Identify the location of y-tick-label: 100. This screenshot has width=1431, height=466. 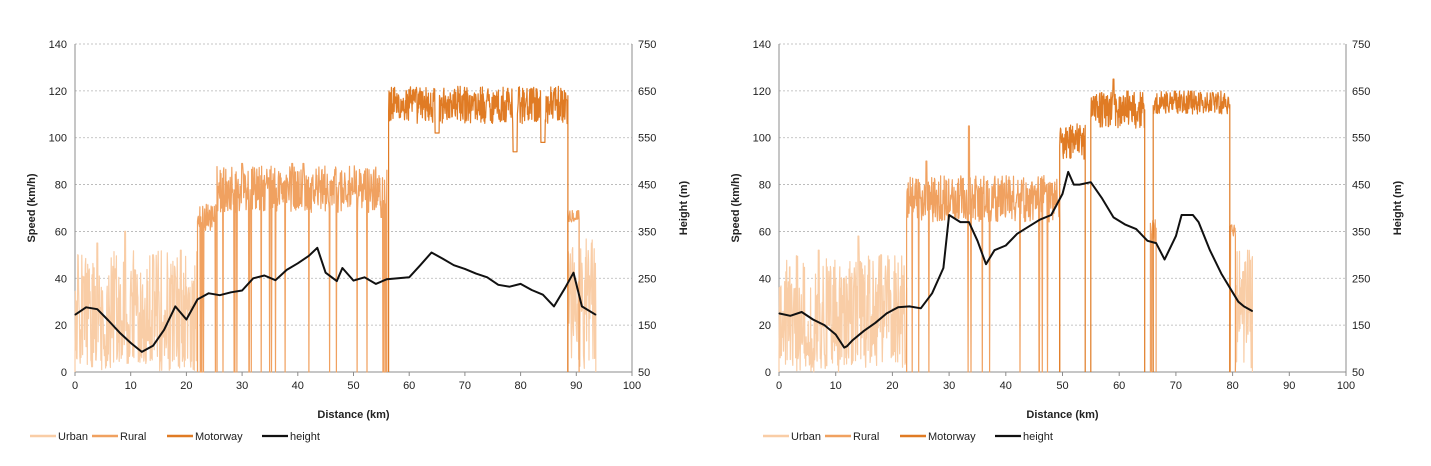
(58, 139).